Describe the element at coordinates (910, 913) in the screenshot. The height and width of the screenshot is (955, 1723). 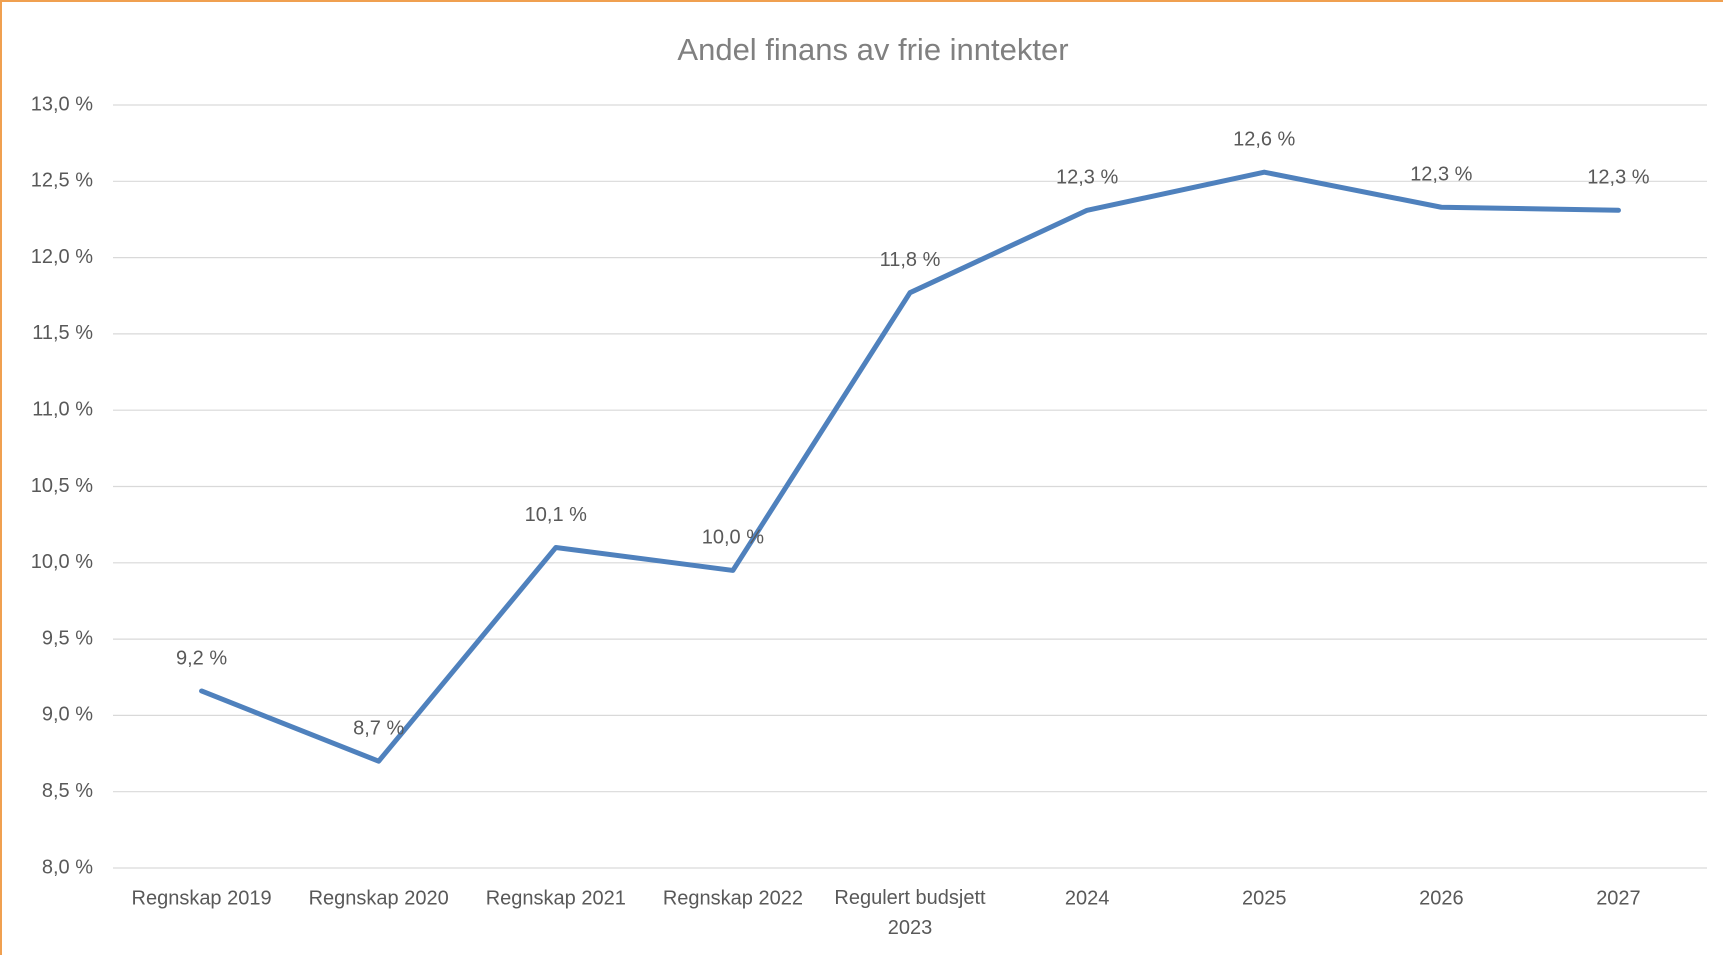
I see `x-tick-label: Regulert budsjett 2023` at that location.